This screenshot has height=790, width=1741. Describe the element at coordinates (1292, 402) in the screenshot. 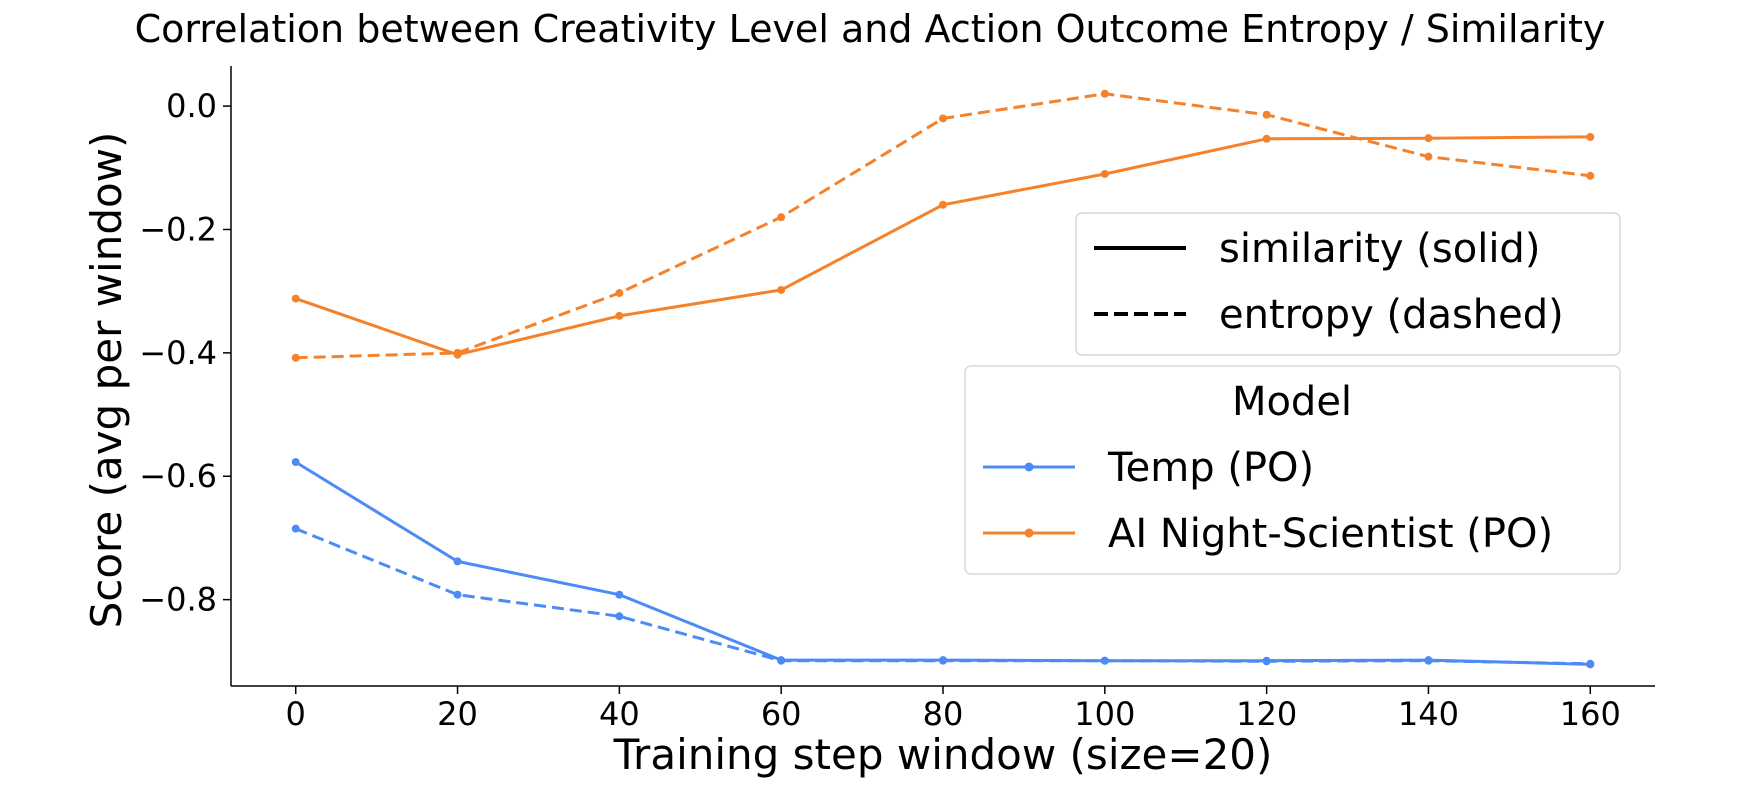

I see `model-legend-title: Model` at that location.